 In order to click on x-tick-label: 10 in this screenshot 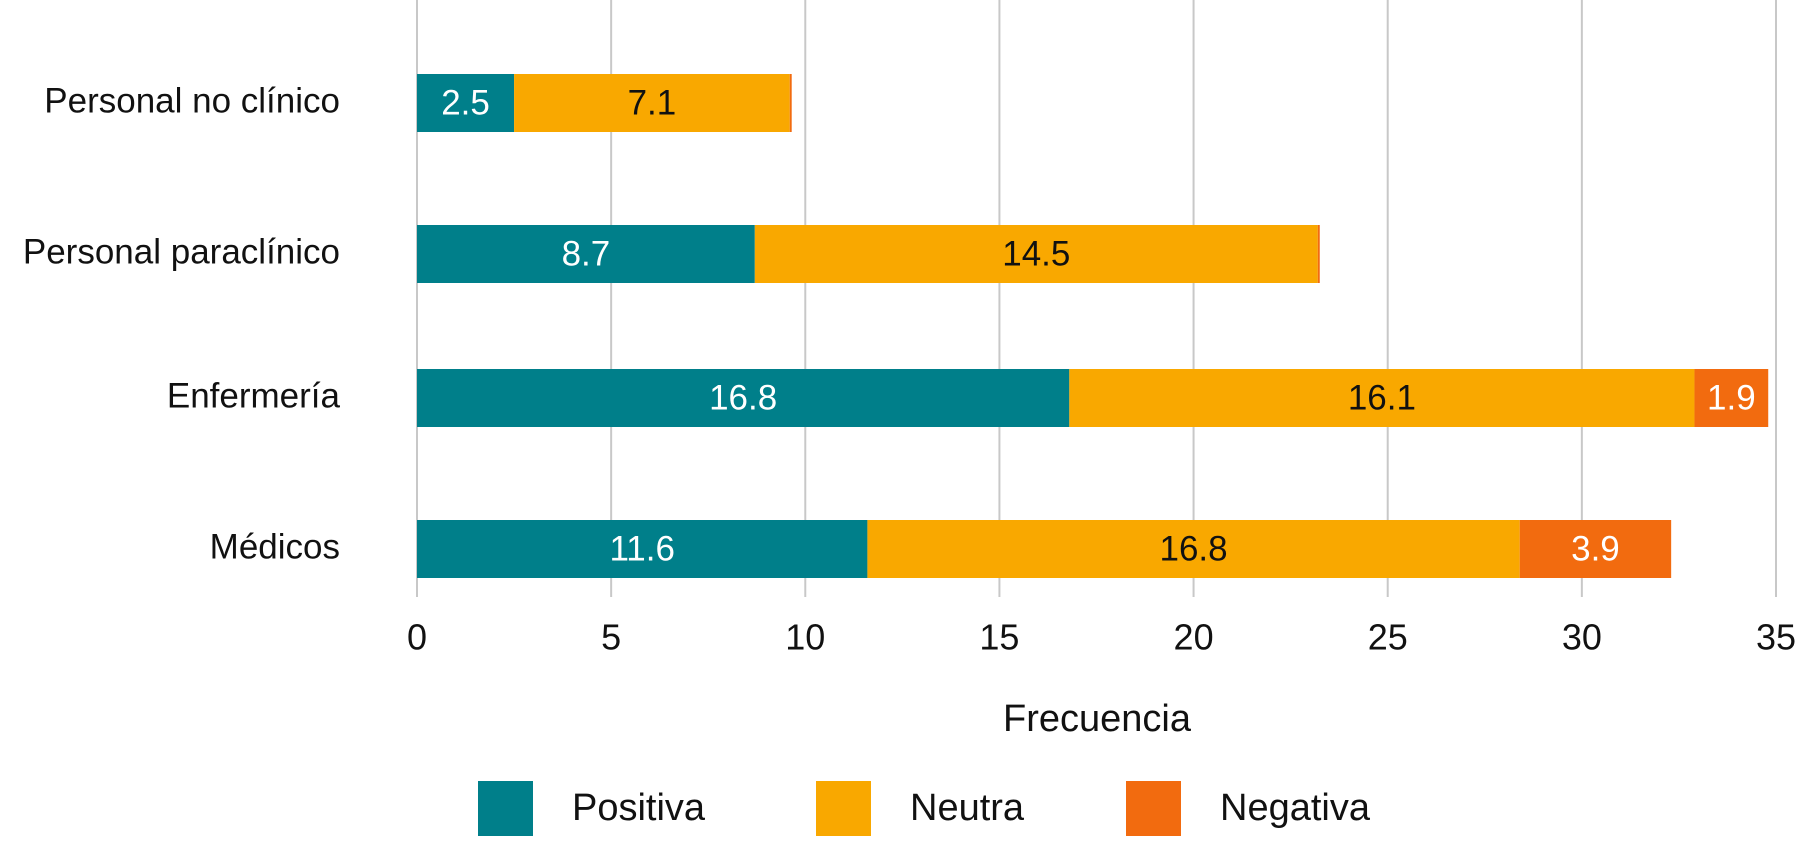, I will do `click(805, 637)`.